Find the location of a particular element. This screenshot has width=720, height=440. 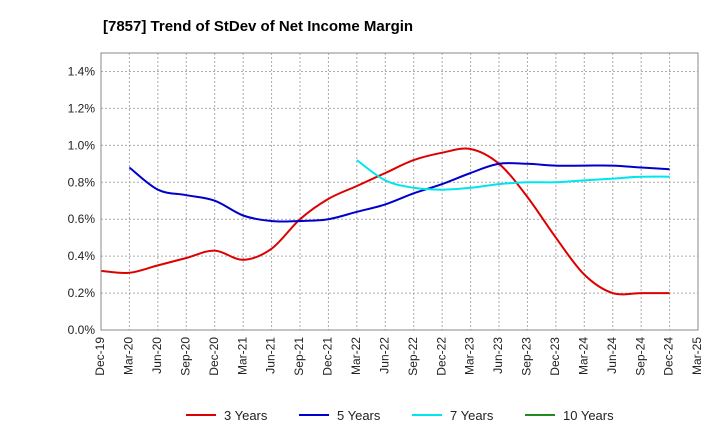

x-tick-label: Sep-20 is located at coordinates (185, 356).